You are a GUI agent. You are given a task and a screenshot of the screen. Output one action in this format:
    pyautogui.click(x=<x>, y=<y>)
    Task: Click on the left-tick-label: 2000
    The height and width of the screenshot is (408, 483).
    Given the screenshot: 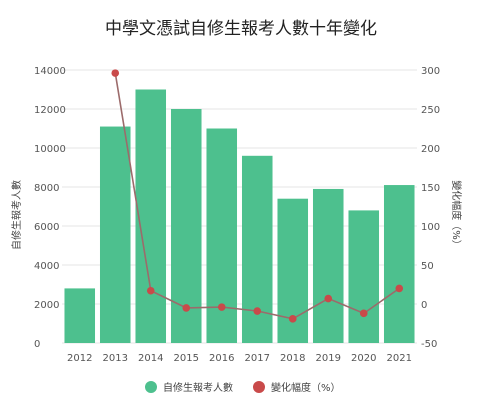 What is the action you would take?
    pyautogui.click(x=46, y=305)
    